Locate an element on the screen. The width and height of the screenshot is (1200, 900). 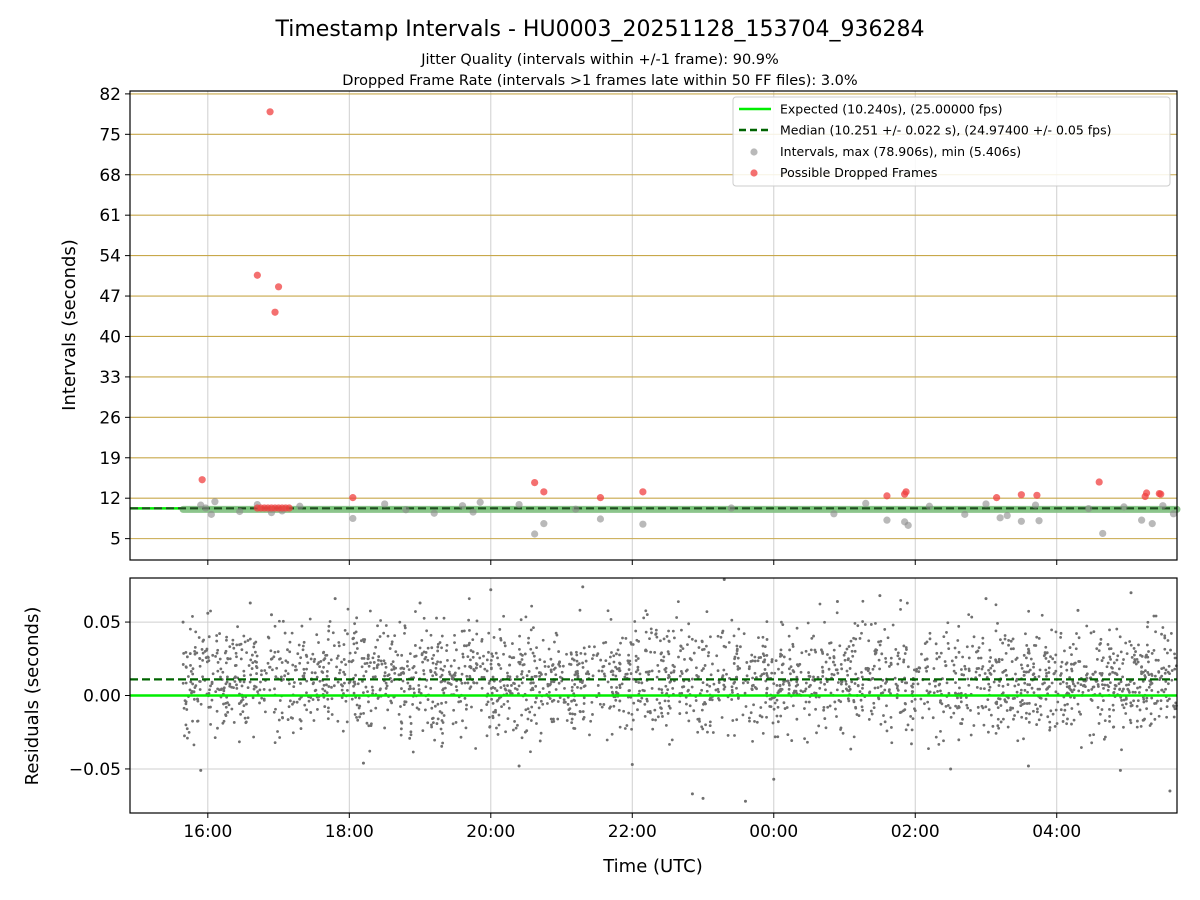
interval-point is located at coordinates (240, 511).